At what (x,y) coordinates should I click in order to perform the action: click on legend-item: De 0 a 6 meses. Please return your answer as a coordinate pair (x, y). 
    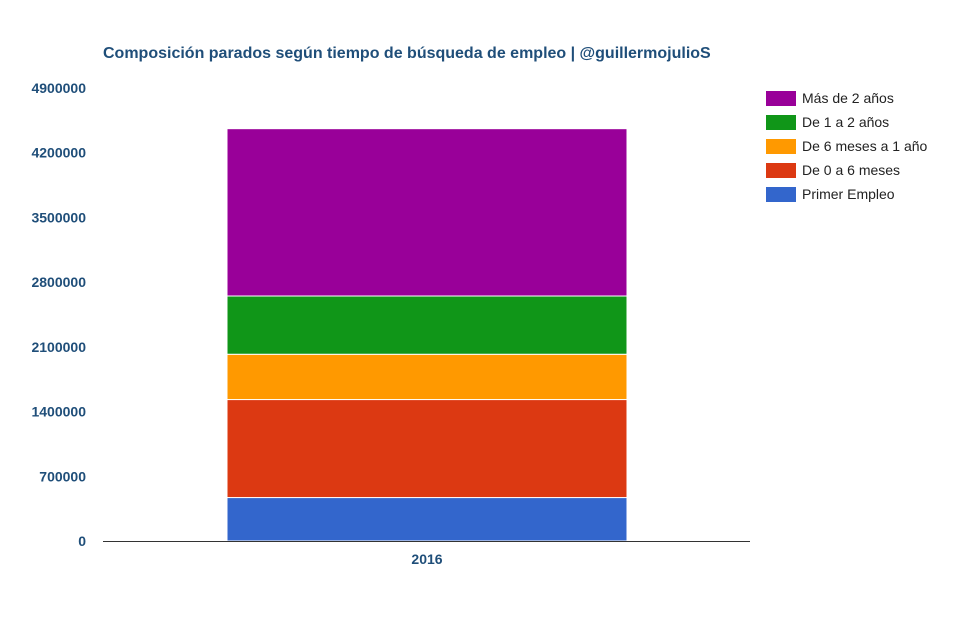
    Looking at the image, I should click on (846, 170).